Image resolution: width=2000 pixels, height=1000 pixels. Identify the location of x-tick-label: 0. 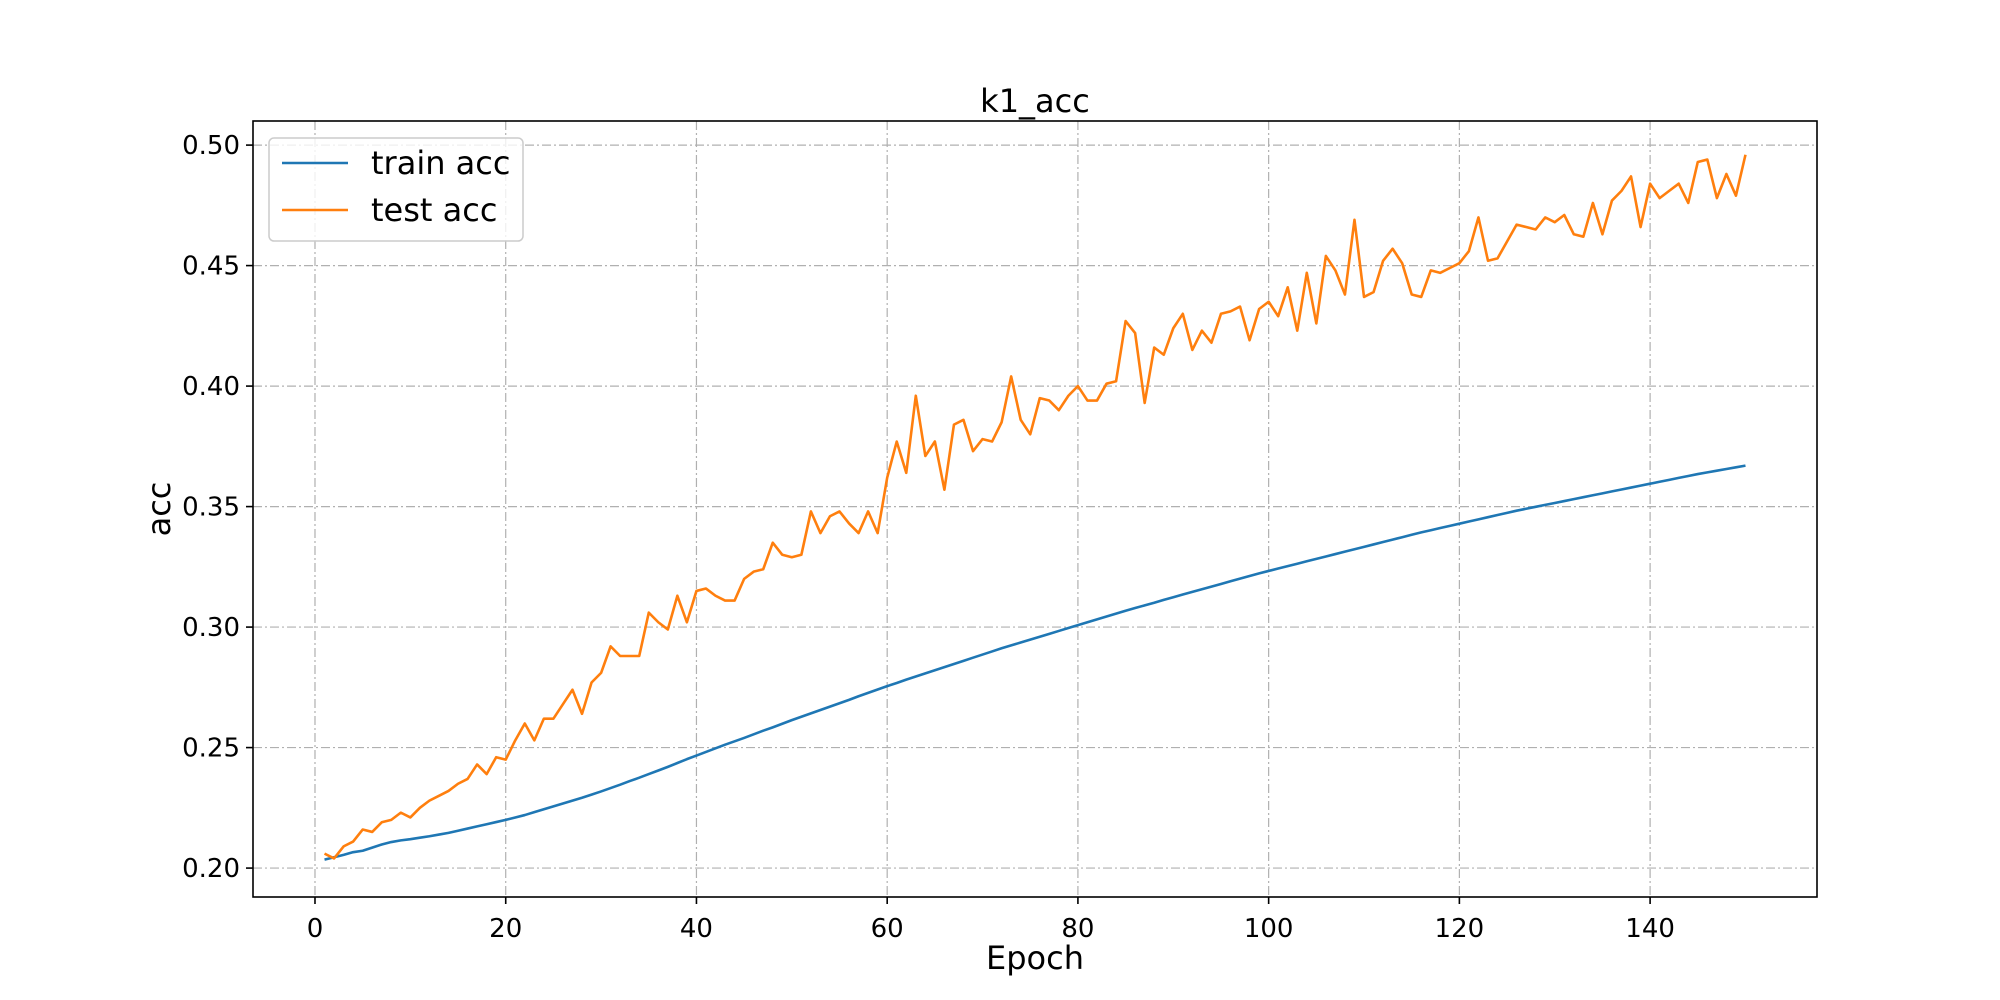
(315, 929).